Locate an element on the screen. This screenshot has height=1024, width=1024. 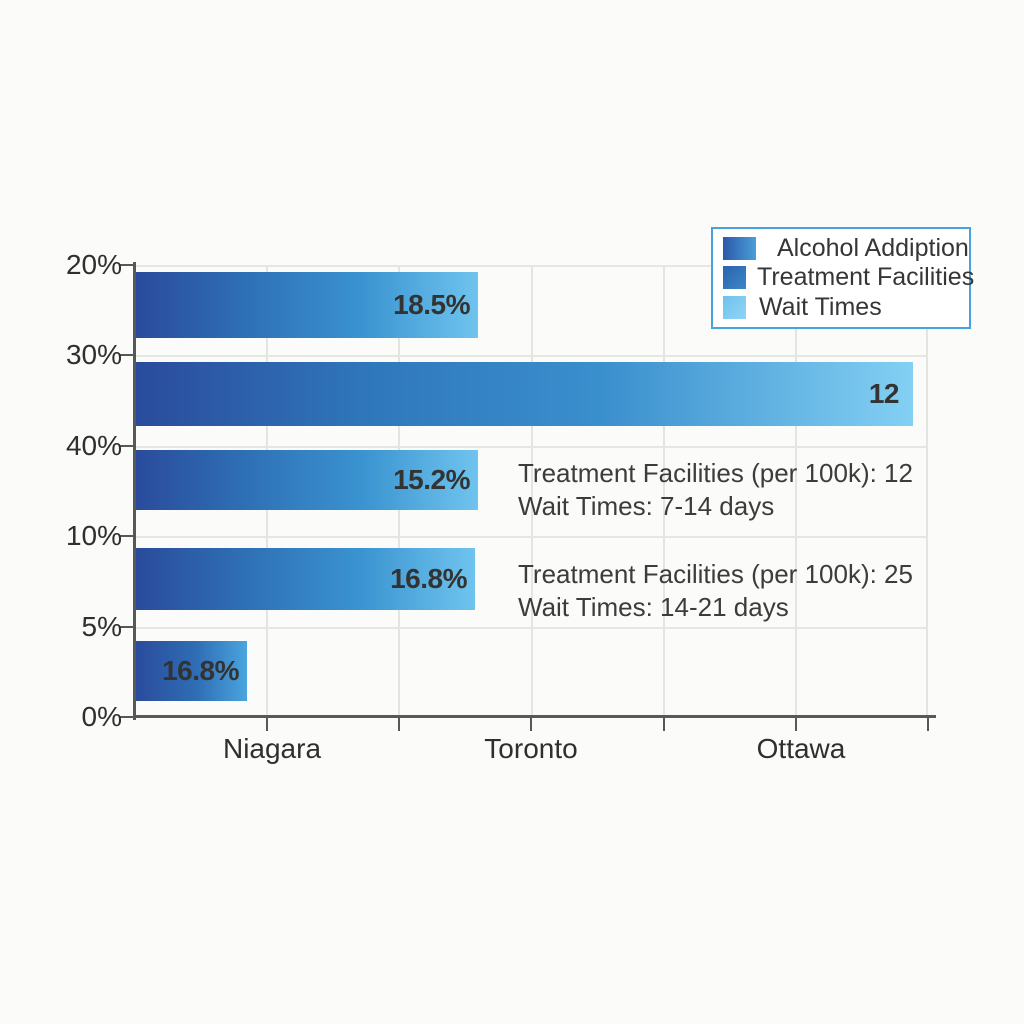
y-tick-label: 10% is located at coordinates (93, 535).